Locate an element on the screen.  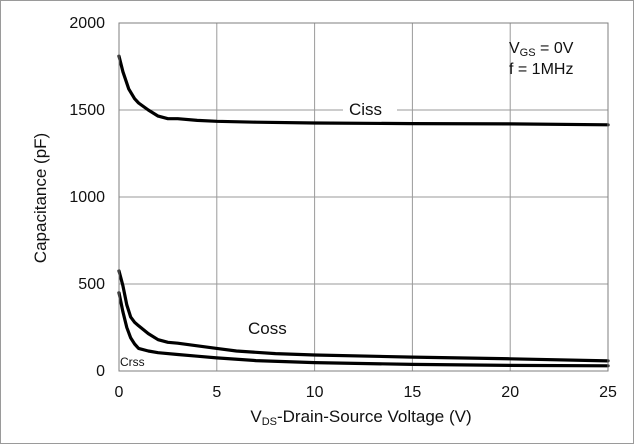
x-axis-title: VDS-Drain-Source Voltage (V) is located at coordinates (360, 417).